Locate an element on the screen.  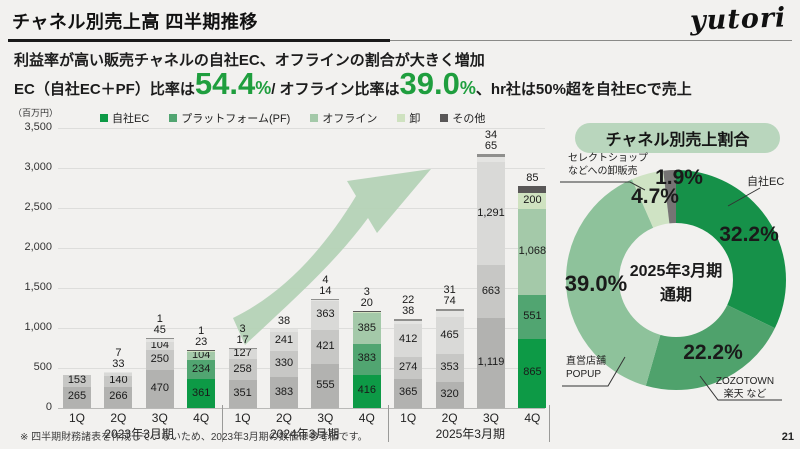
bar-value-label: 33 is located at coordinates (118, 364).